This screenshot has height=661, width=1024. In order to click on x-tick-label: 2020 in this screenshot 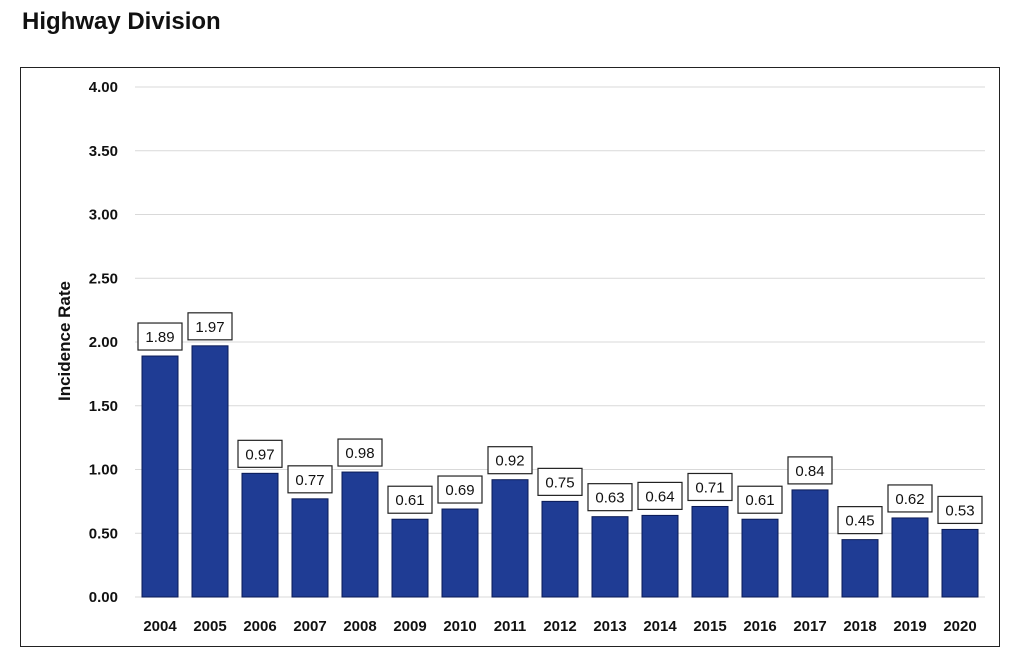, I will do `click(959, 626)`.